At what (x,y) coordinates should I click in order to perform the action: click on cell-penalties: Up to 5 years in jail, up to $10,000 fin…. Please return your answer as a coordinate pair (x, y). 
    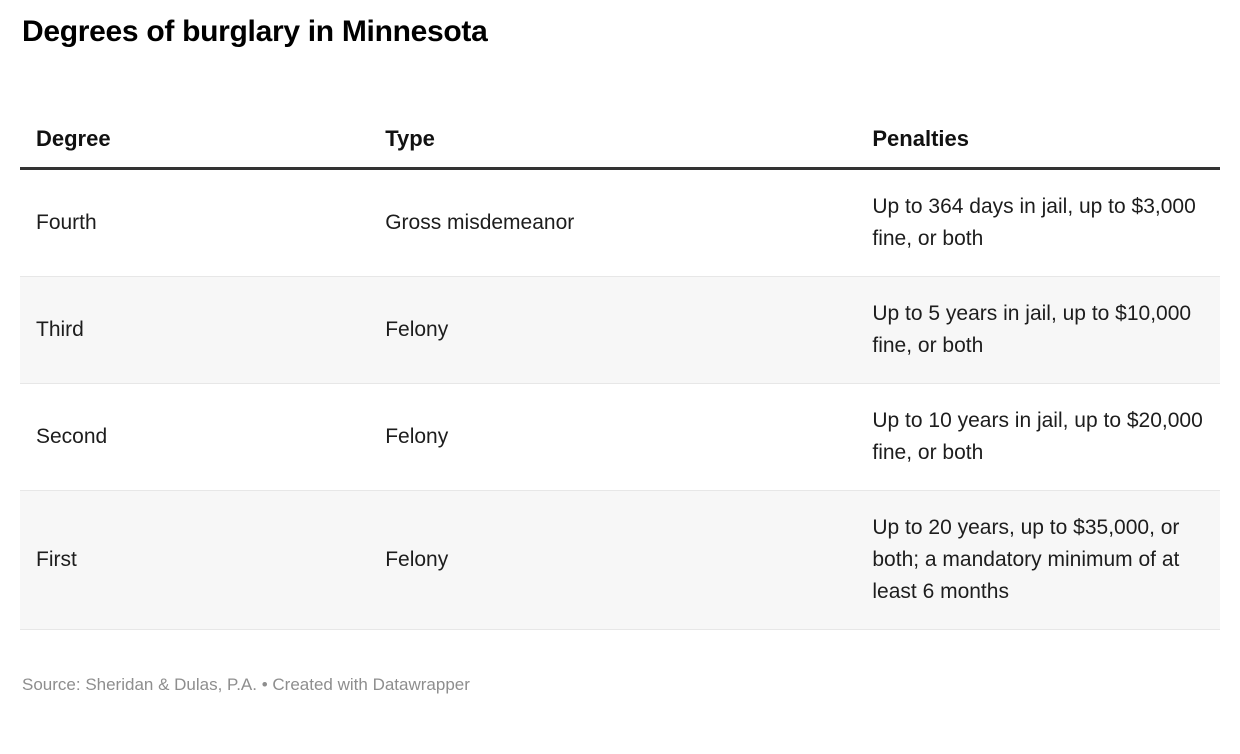
    Looking at the image, I should click on (1038, 330).